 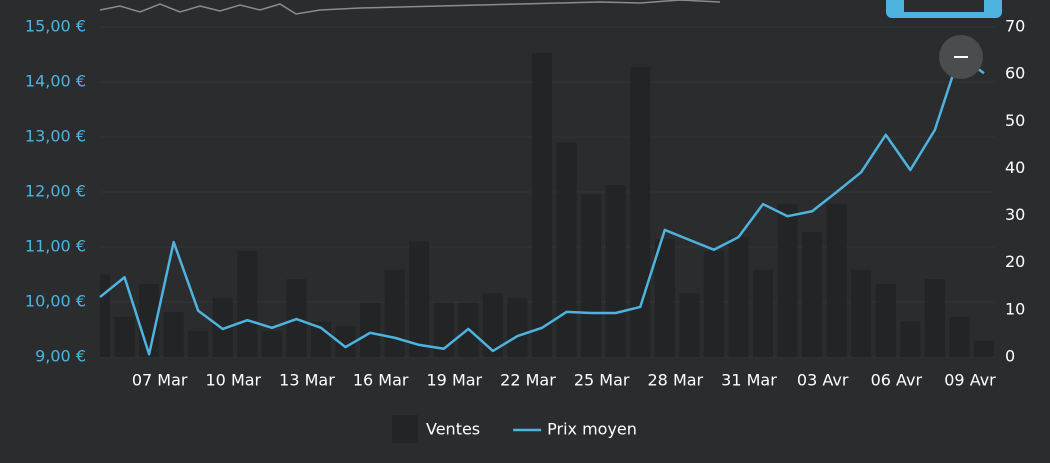 I want to click on y-tick-label: 10,00 €, so click(x=55, y=301).